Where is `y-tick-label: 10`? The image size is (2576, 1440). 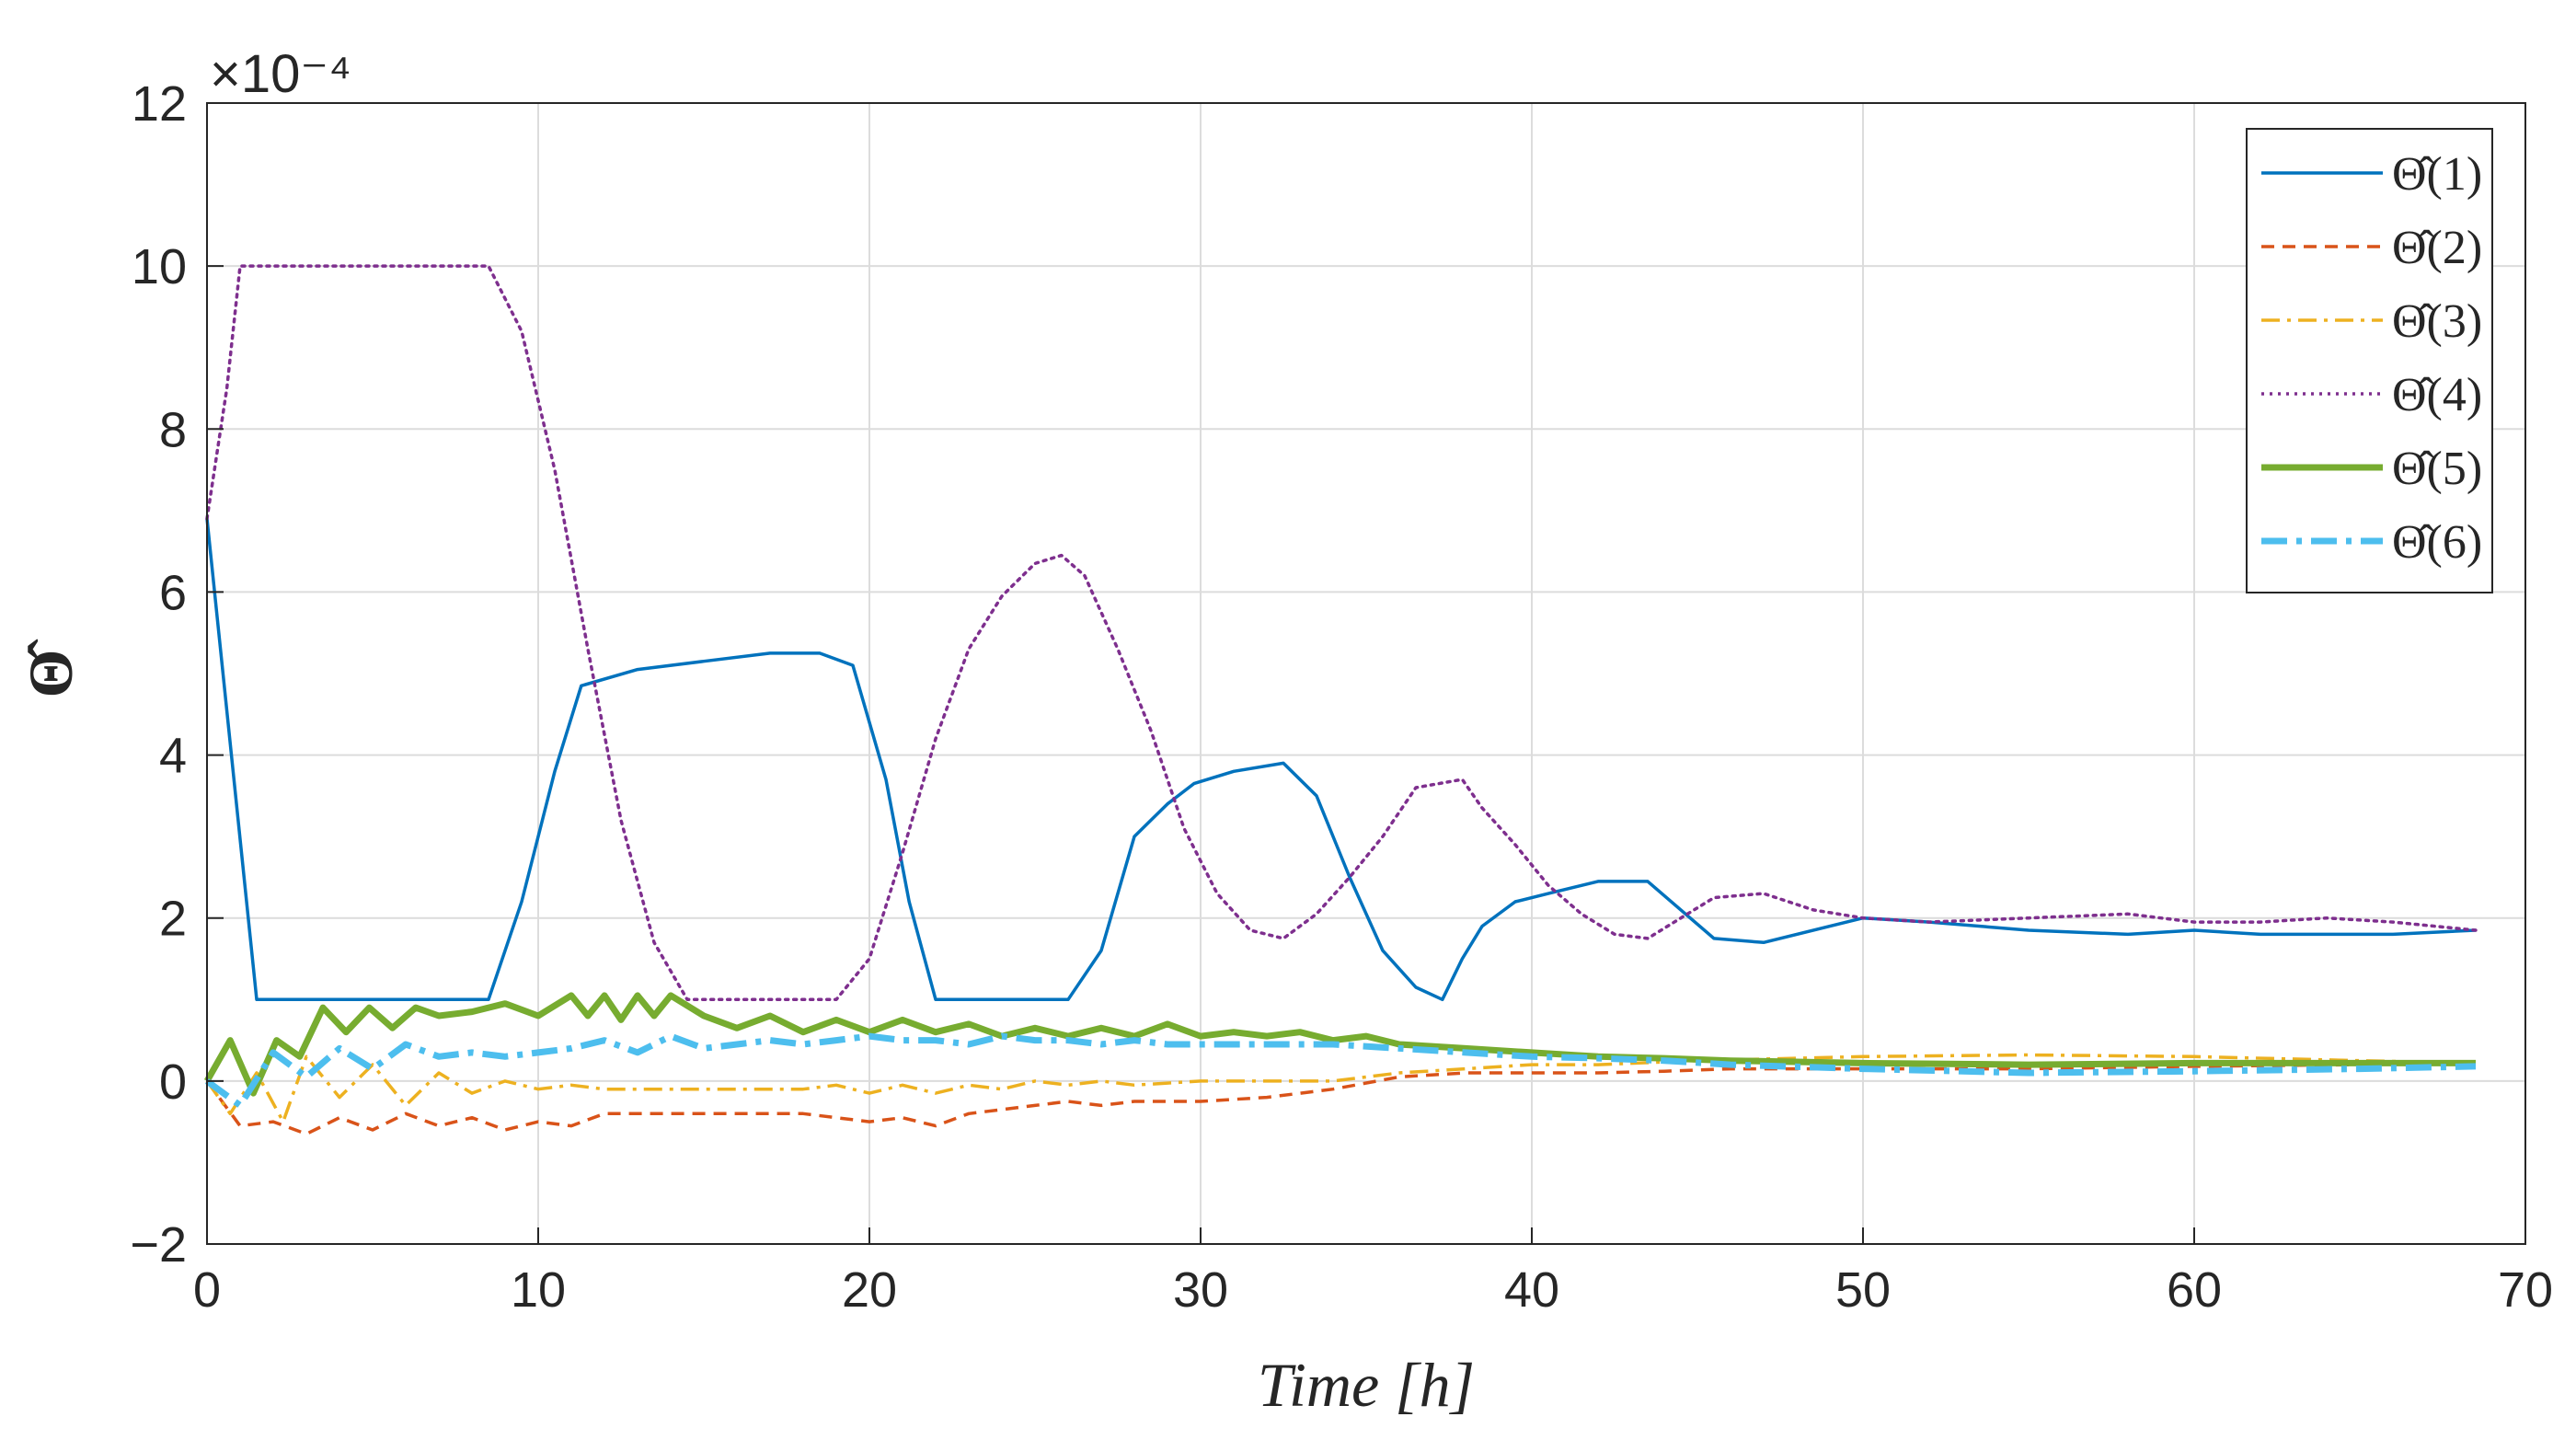 y-tick-label: 10 is located at coordinates (159, 266).